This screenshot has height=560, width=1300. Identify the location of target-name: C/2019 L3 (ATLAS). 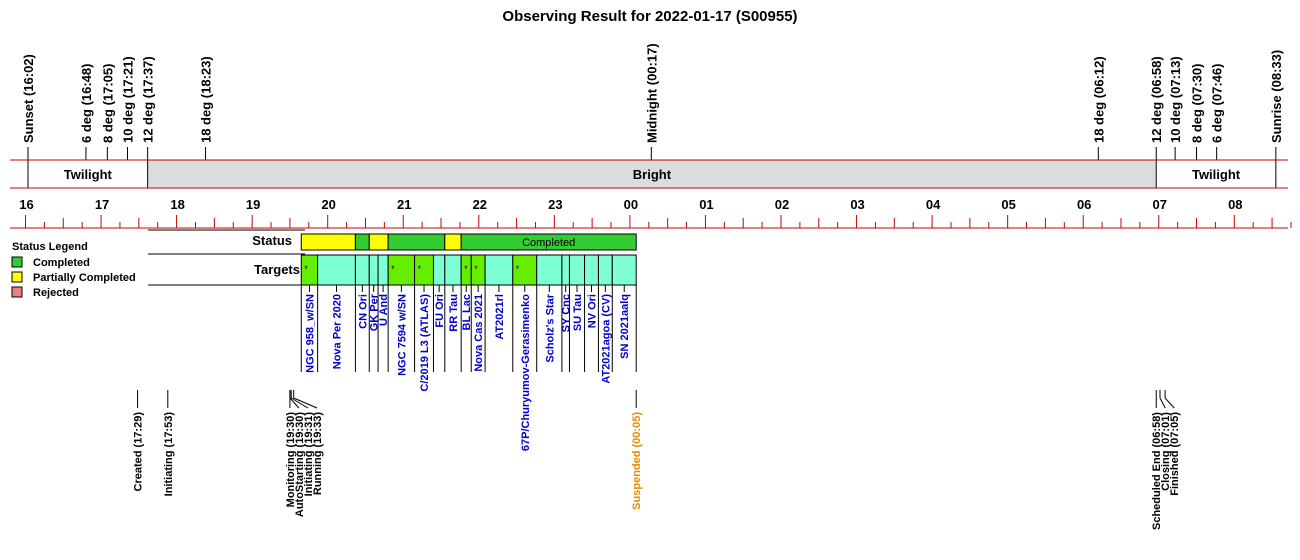
(425, 343).